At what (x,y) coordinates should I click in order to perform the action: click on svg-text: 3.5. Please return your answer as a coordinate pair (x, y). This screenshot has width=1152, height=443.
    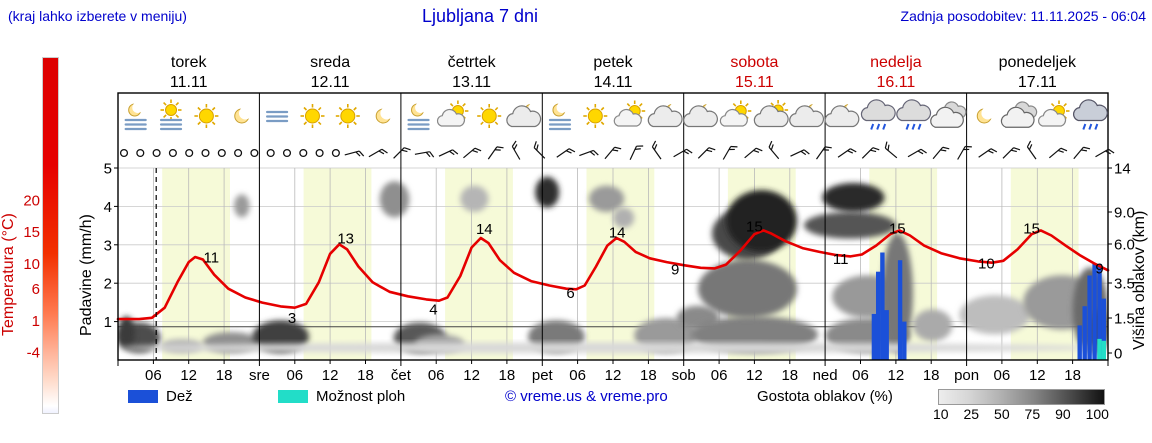
    Looking at the image, I should click on (1124, 284).